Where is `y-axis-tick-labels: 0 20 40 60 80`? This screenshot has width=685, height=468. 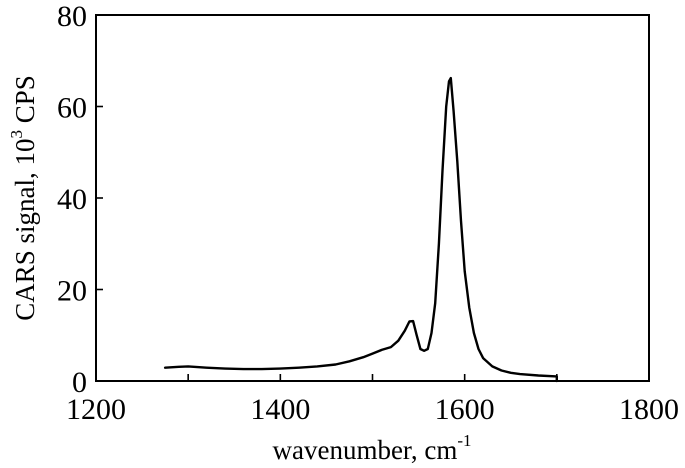
y-axis-tick-labels: 0 20 40 60 80 is located at coordinates (72, 199).